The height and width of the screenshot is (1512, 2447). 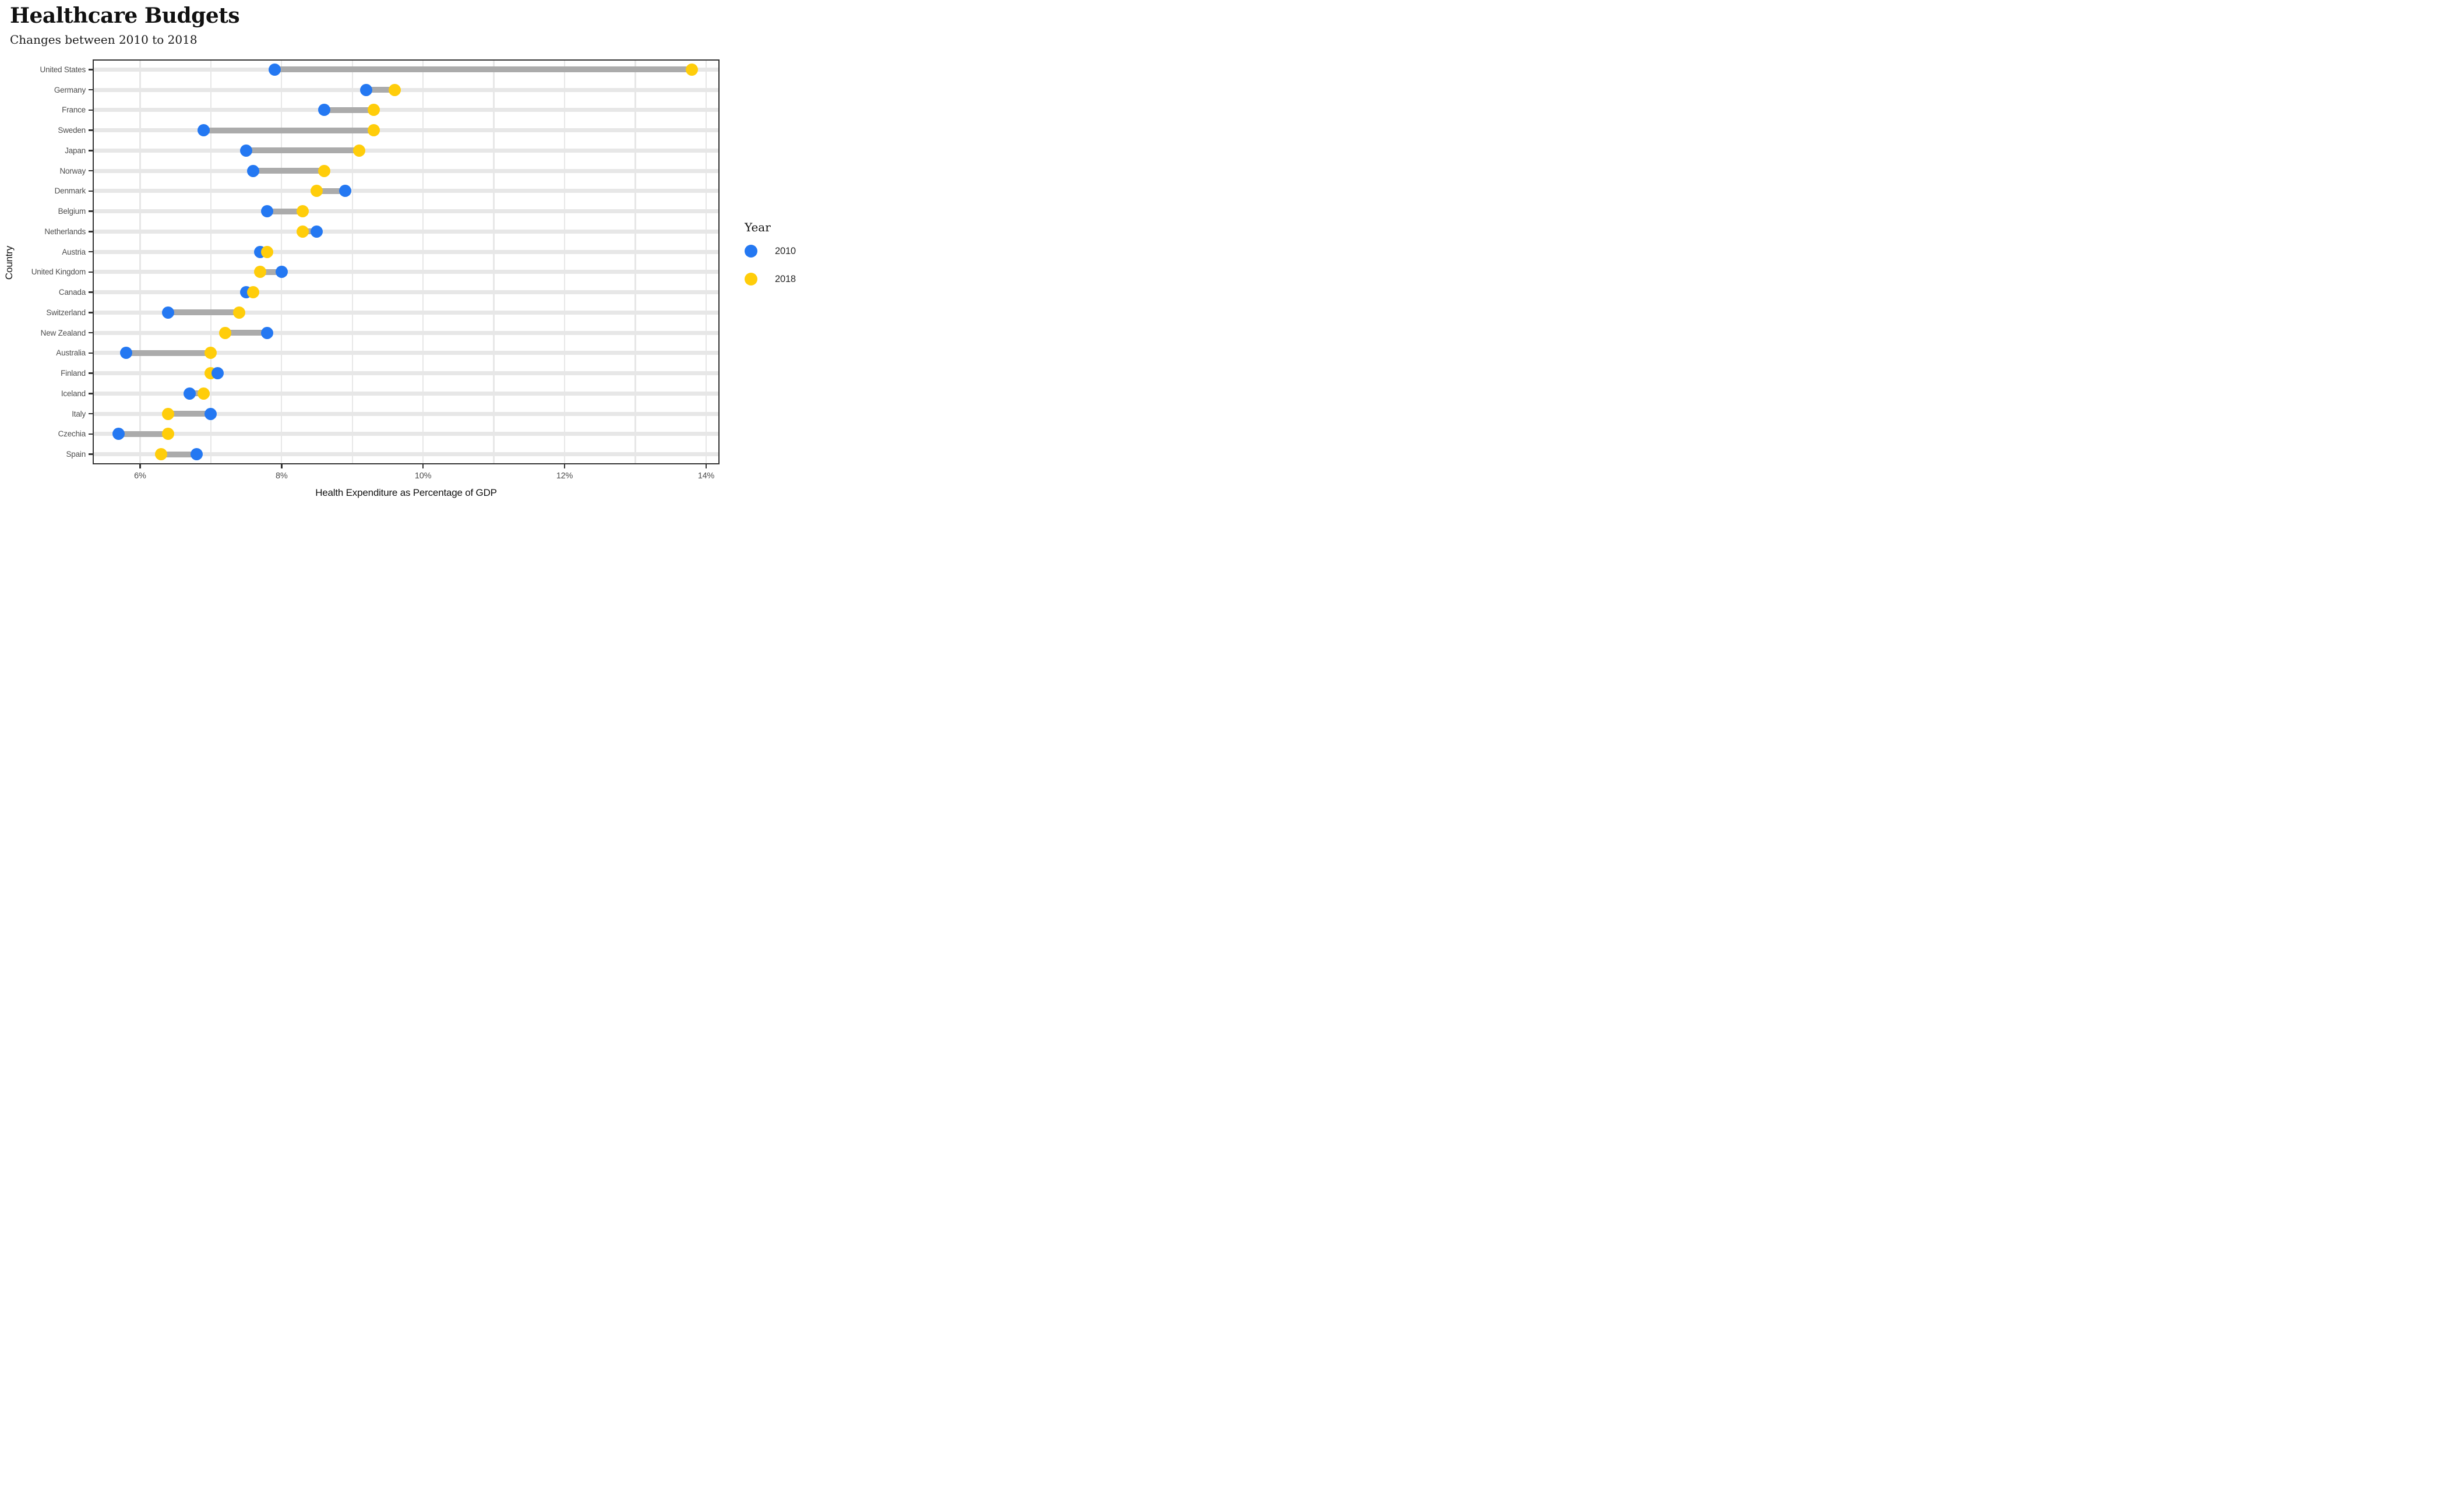 I want to click on change-bar-belgium, so click(x=285, y=211).